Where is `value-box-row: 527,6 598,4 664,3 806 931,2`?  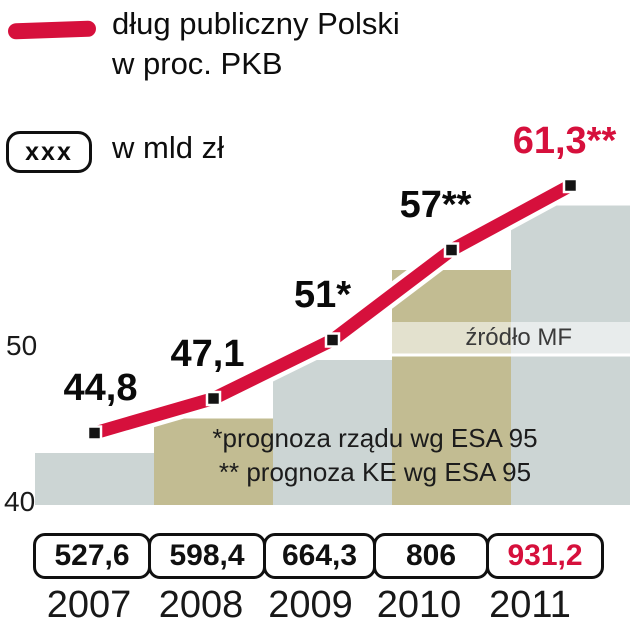 value-box-row: 527,6 598,4 664,3 806 931,2 is located at coordinates (318, 556).